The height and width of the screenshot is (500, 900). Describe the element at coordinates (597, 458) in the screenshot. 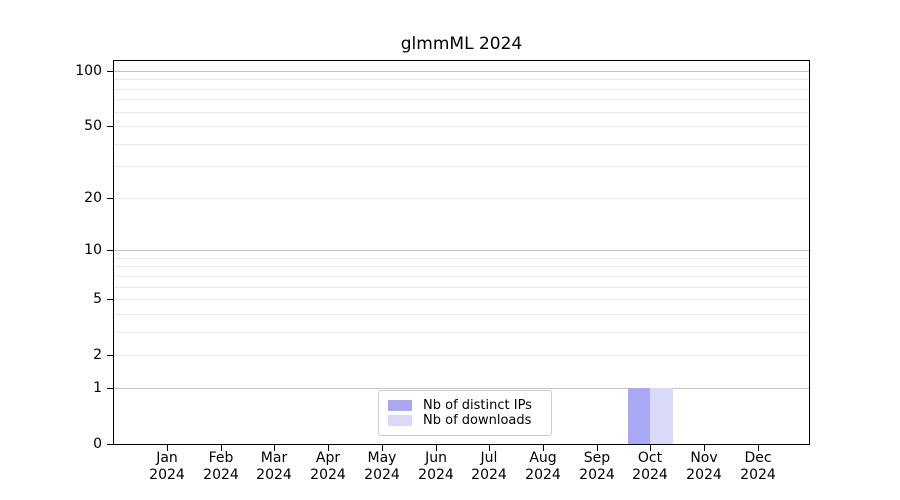

I see `x-tick-label-line: Sep` at that location.